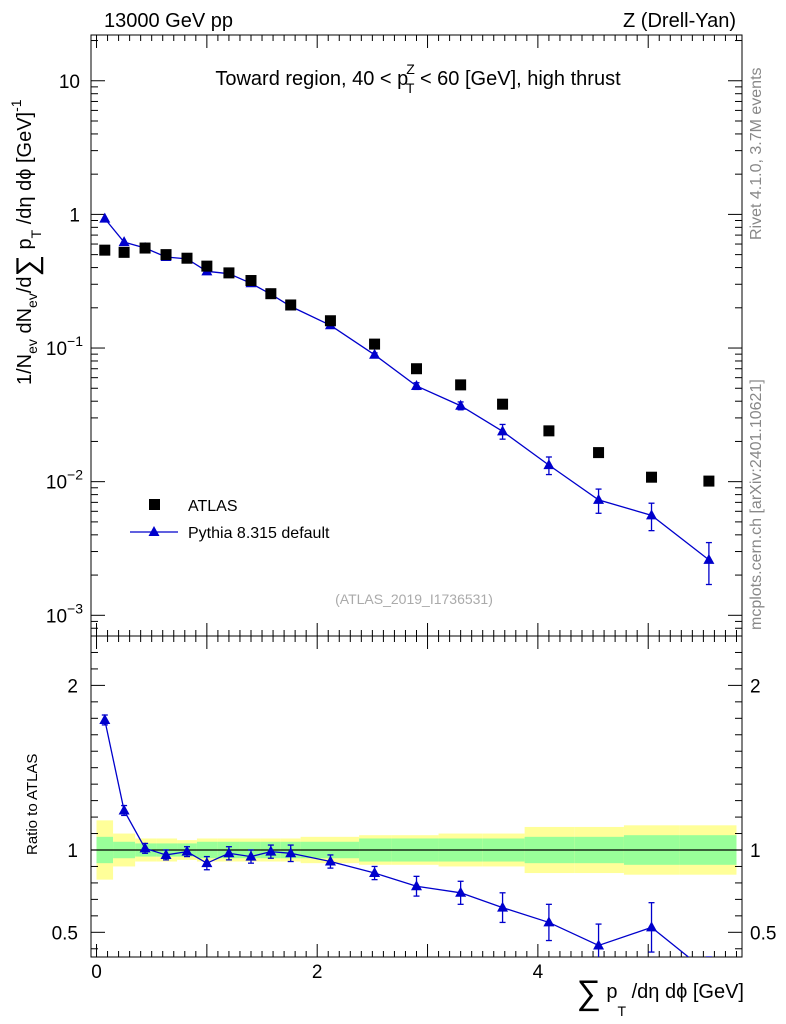 Image resolution: width=786 pixels, height=1024 pixels. Describe the element at coordinates (755, 851) in the screenshot. I see `ratio-ytick-label-right: 1` at that location.